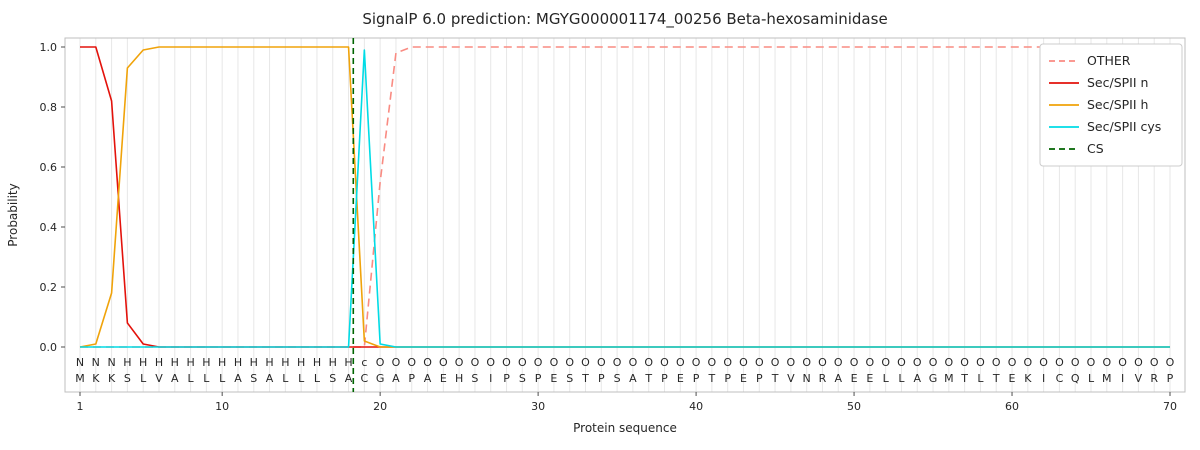  Describe the element at coordinates (1170, 406) in the screenshot. I see `x-tick-label: 70` at that location.